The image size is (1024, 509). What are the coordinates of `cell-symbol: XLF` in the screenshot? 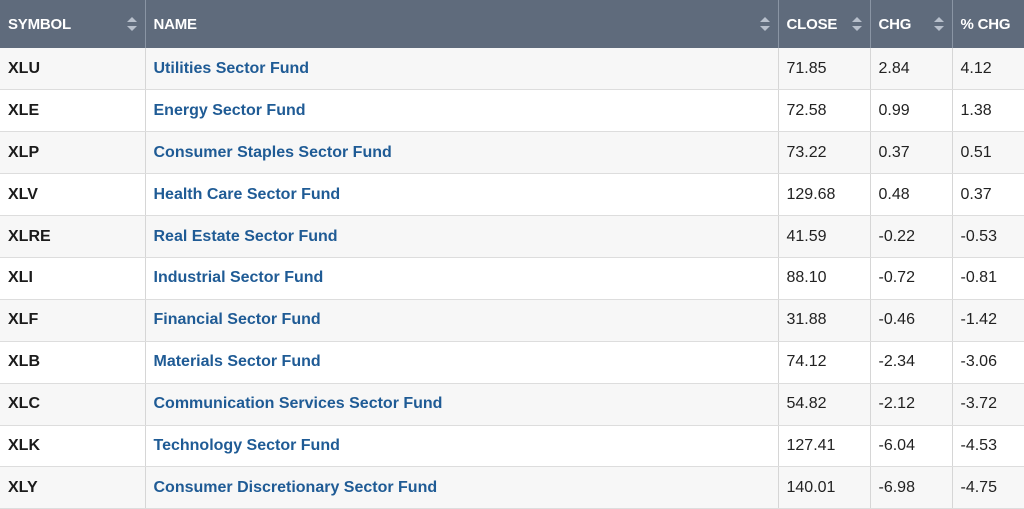 It's located at (73, 320).